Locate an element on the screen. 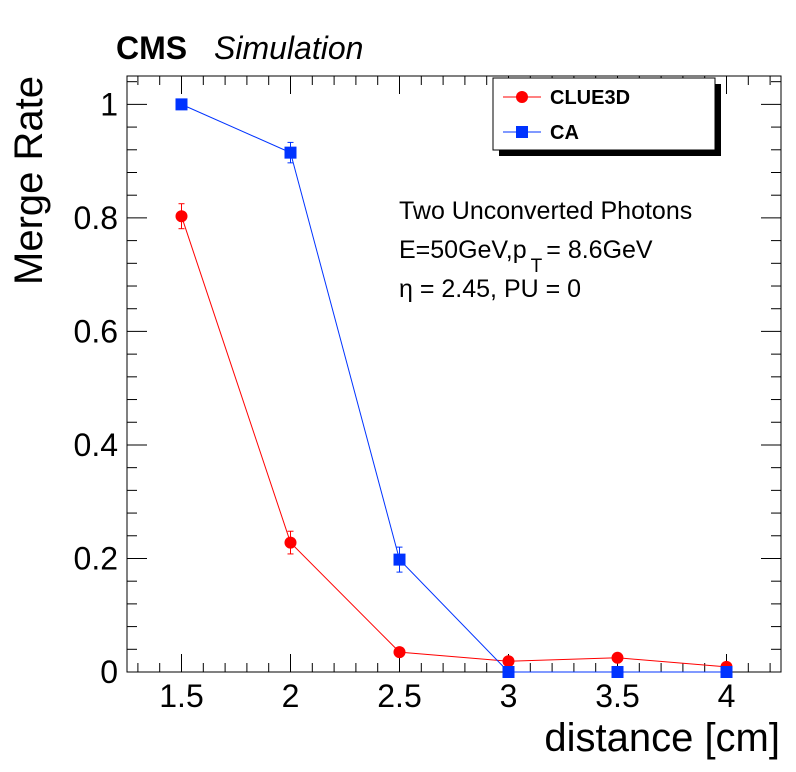  legend: CLUE3D CA is located at coordinates (606, 116).